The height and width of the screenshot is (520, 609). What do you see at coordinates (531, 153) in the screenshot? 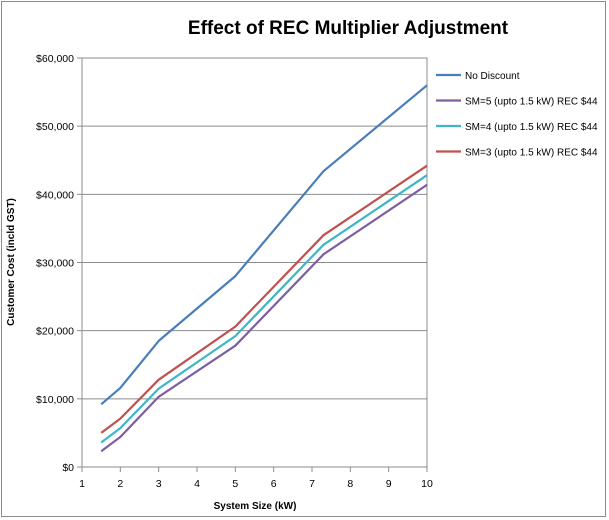
I see `legend-label: SM=3 (upto 1.5 kW) REC $44` at bounding box center [531, 153].